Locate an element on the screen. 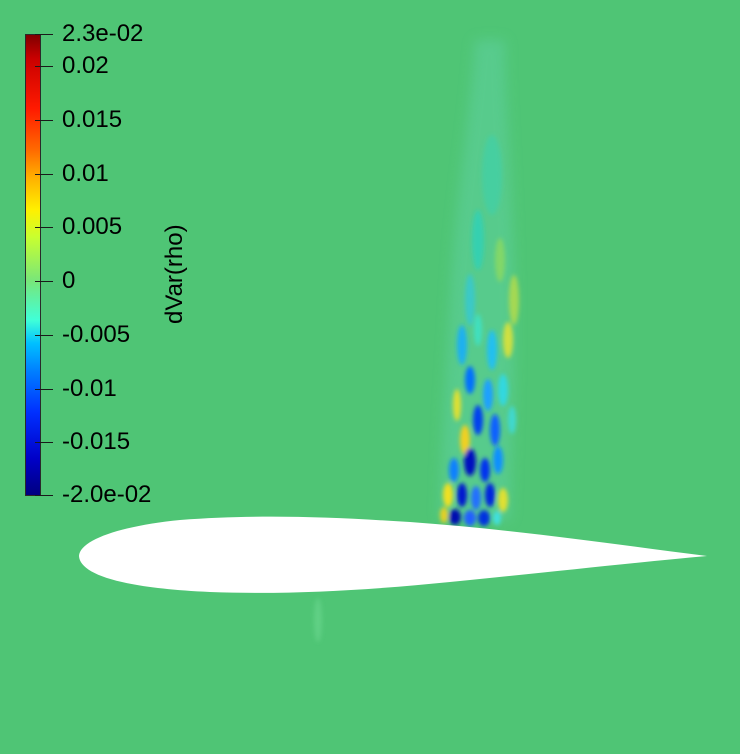 This screenshot has width=740, height=754. colorbar-tick-label: 2.3e-02 is located at coordinates (103, 33).